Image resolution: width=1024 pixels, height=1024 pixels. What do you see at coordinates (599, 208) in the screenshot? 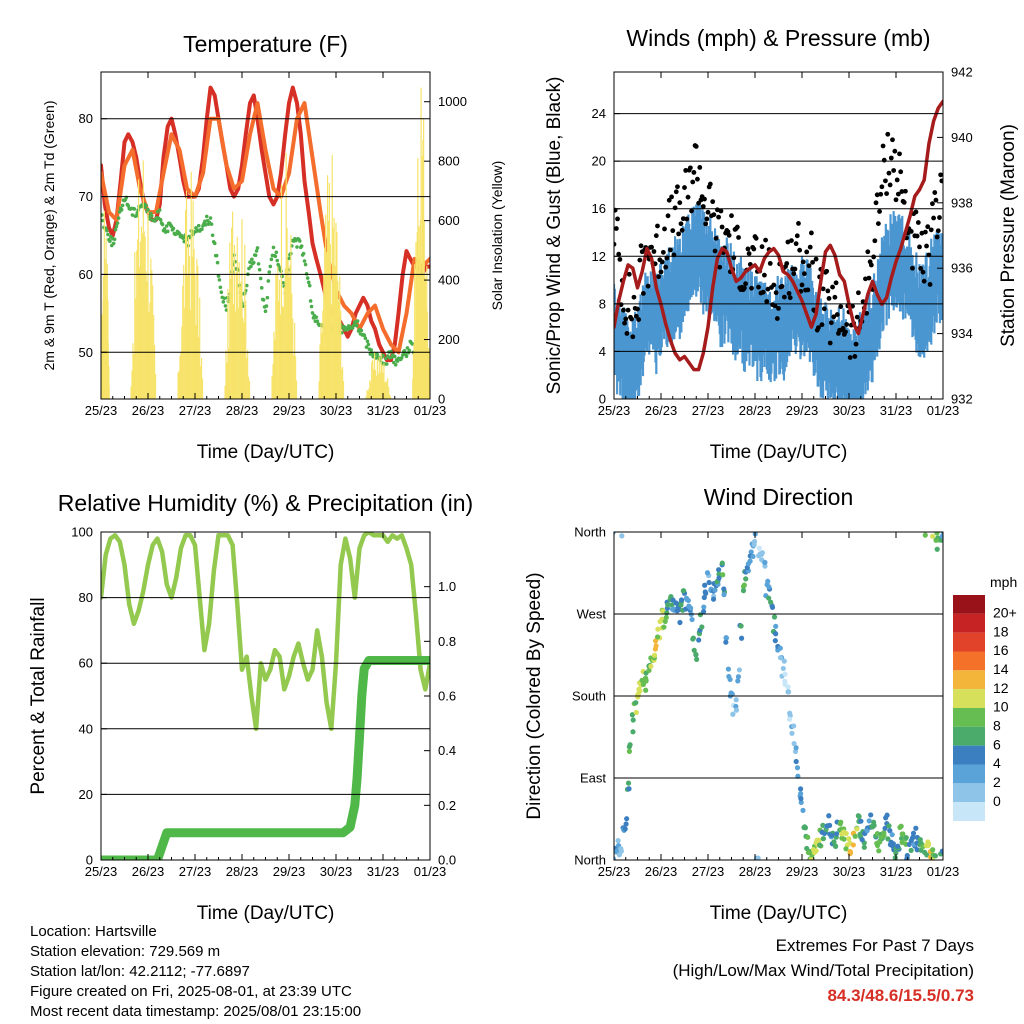
I see `y-tick-label: 16` at bounding box center [599, 208].